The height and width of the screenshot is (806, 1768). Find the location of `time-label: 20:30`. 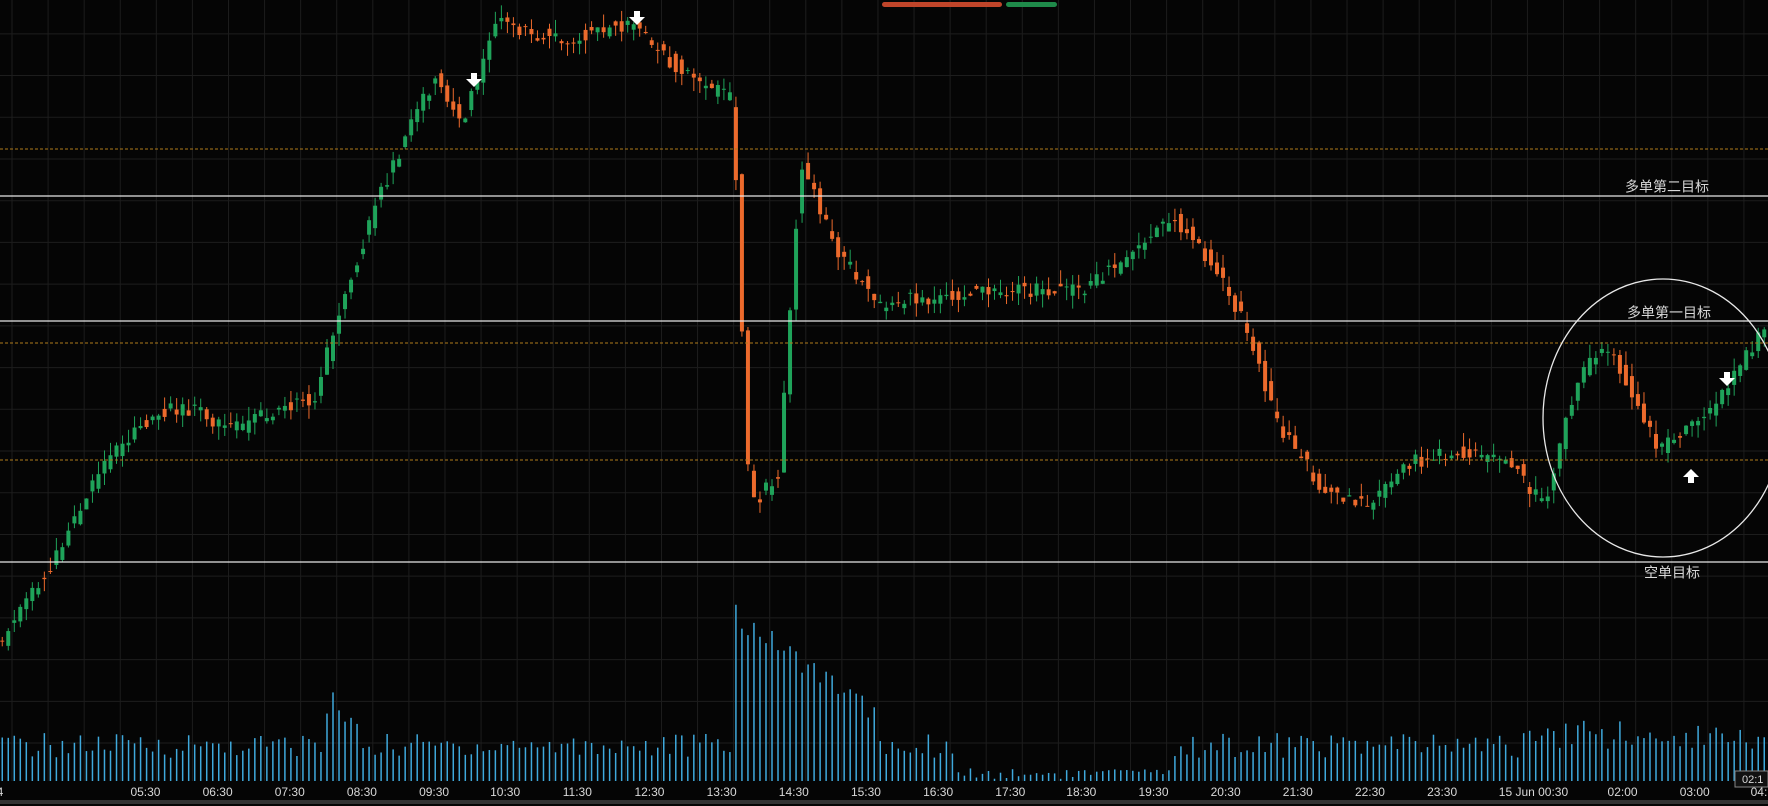

time-label: 20:30 is located at coordinates (1226, 792).